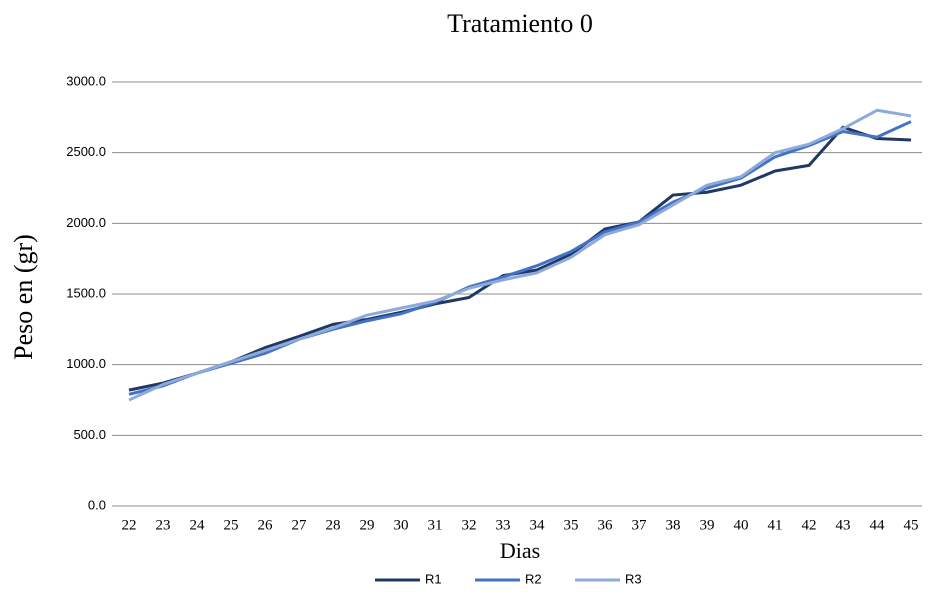 This screenshot has width=928, height=594. Describe the element at coordinates (503, 525) in the screenshot. I see `x-tick-label: 33` at that location.